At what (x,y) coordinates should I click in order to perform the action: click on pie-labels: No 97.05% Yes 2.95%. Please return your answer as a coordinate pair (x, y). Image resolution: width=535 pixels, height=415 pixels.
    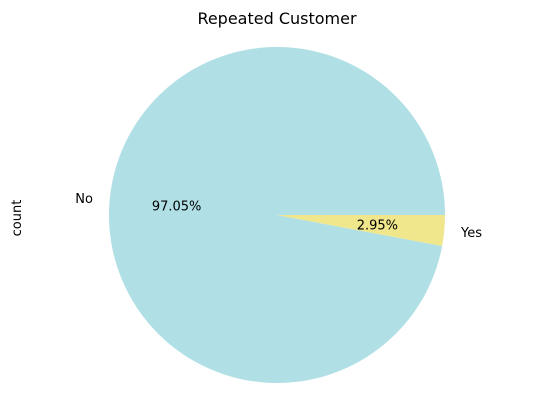
    Looking at the image, I should click on (278, 216).